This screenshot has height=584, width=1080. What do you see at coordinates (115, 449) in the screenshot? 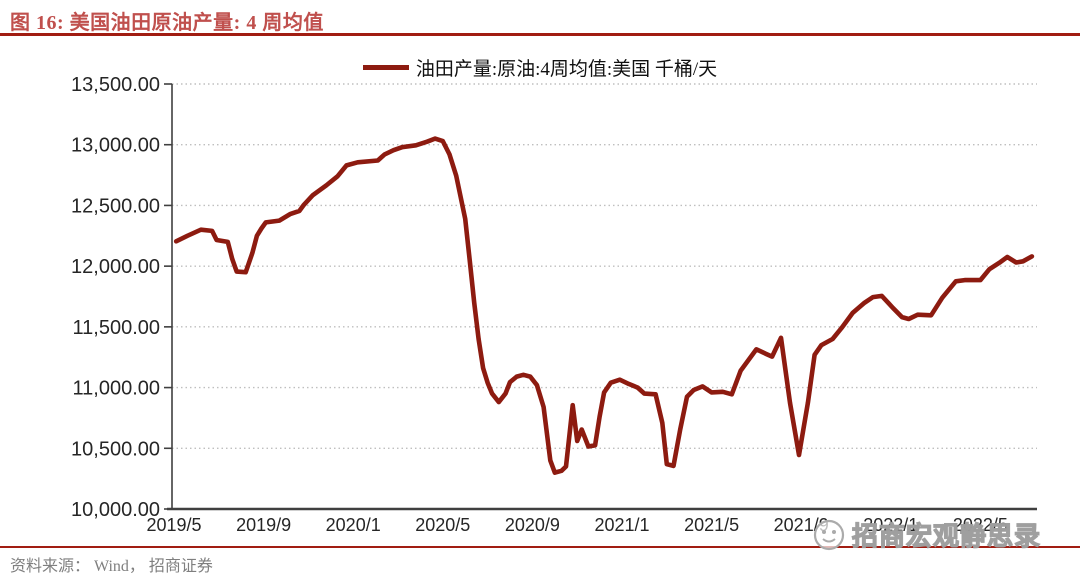
I see `y-tick-label: 10,500.00` at bounding box center [115, 449].